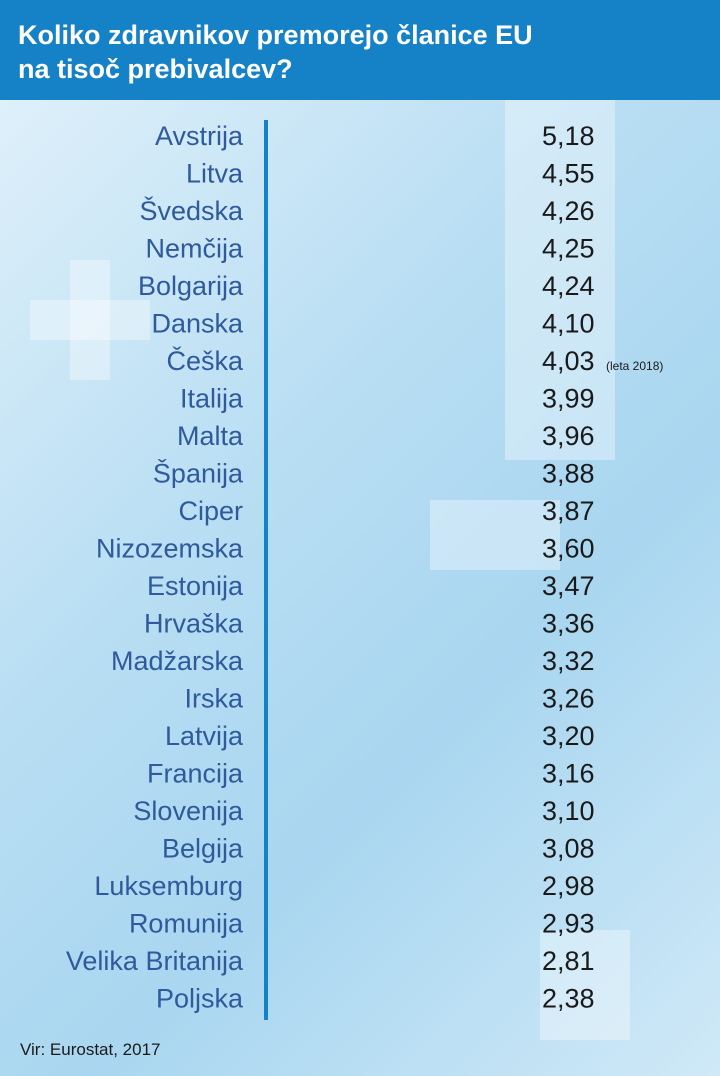 This screenshot has height=1076, width=720. What do you see at coordinates (568, 511) in the screenshot?
I see `value-label: 3,87` at bounding box center [568, 511].